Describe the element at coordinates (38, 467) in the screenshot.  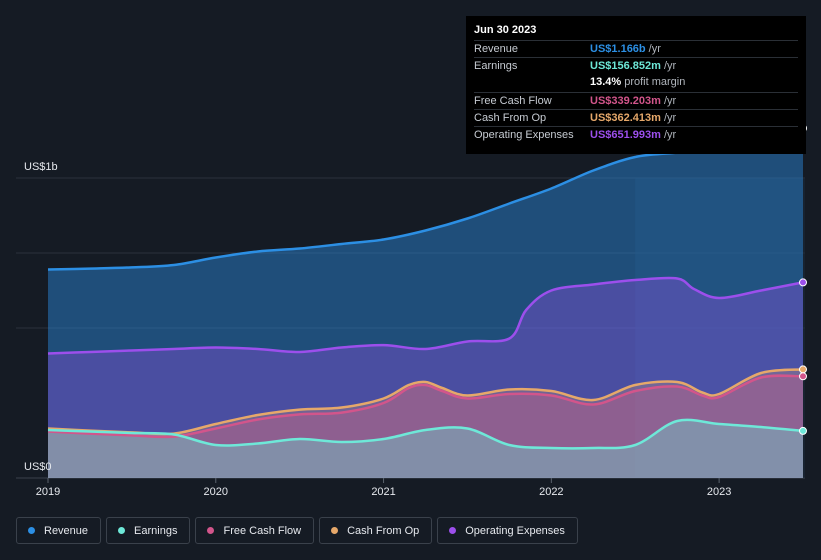
I see `y-axis-bottom-label: US$0` at that location.